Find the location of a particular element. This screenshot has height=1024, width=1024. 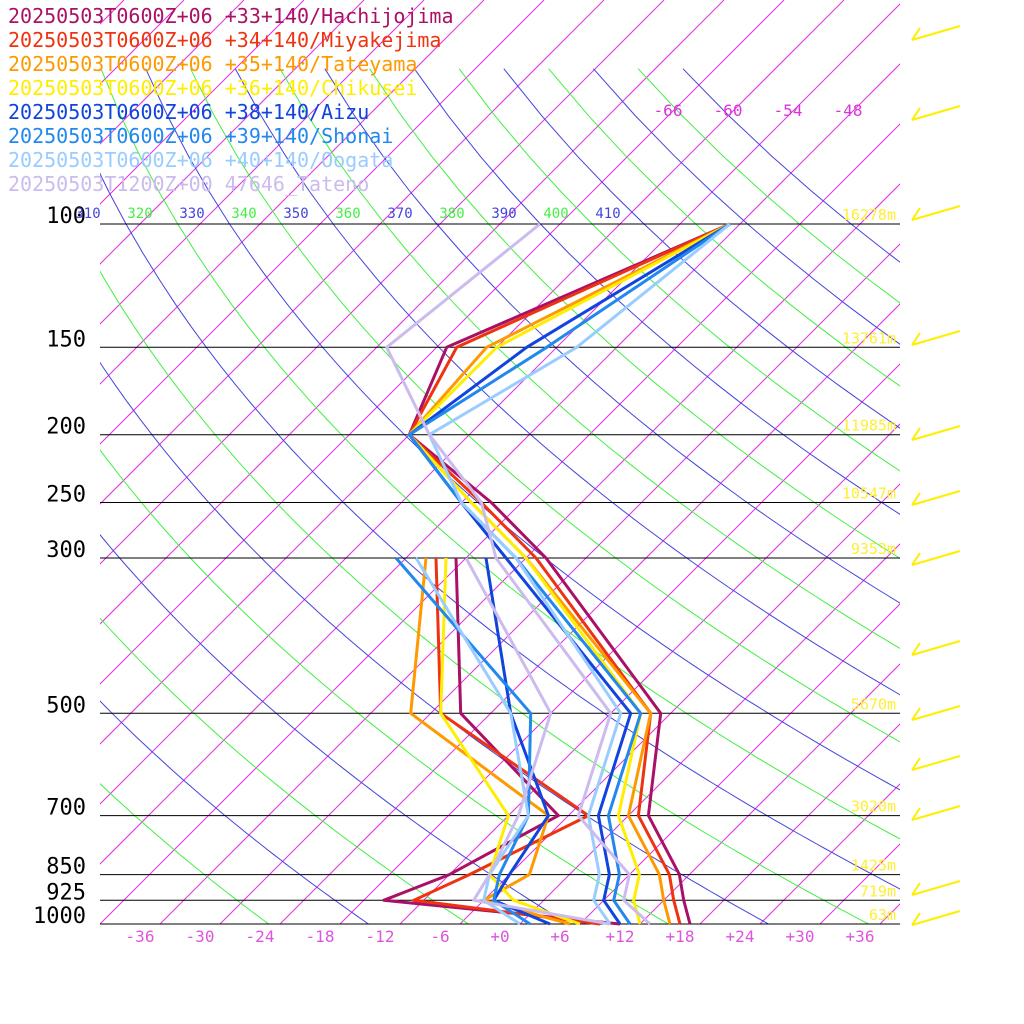

theta-label: 400 is located at coordinates (555, 214).